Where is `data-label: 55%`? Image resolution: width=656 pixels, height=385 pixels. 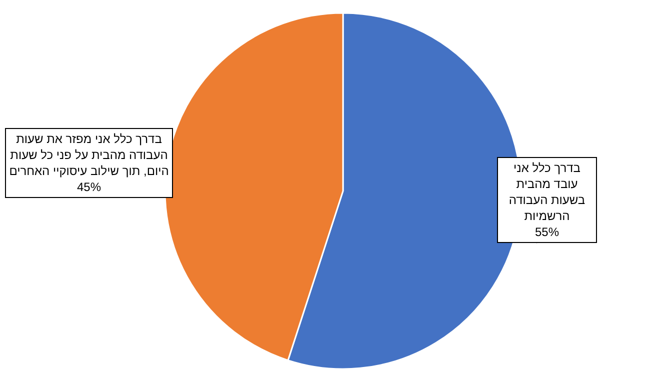
data-label: 55% is located at coordinates (547, 232).